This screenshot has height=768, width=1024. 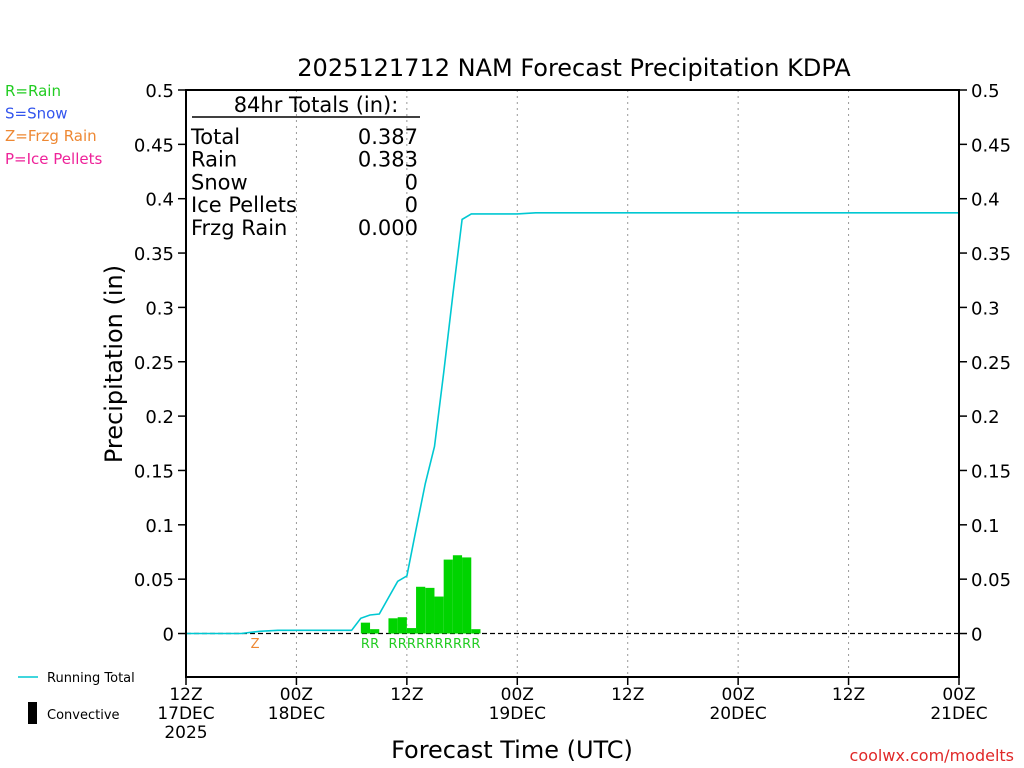 What do you see at coordinates (985, 308) in the screenshot?
I see `y-tick-label-right: 0.3` at bounding box center [985, 308].